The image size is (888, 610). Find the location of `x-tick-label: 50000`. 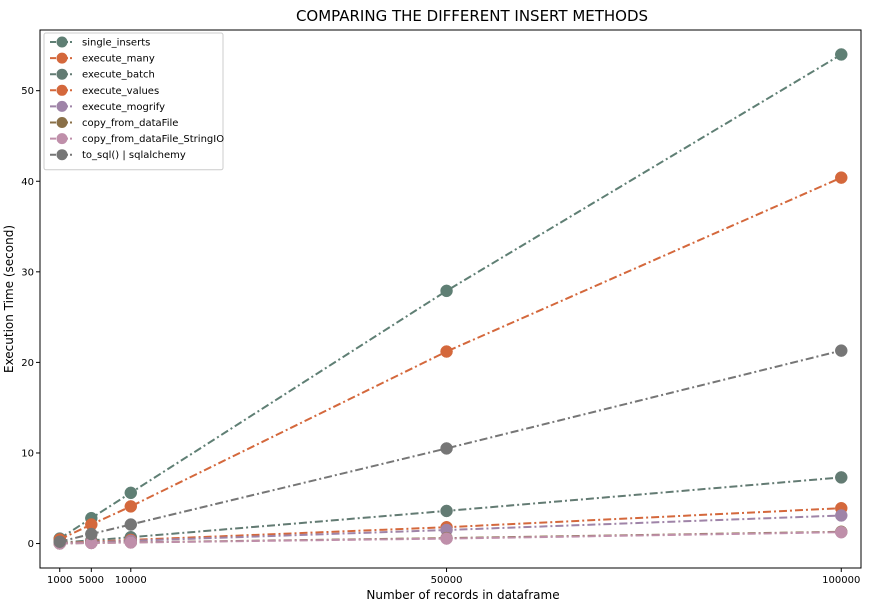

x-tick-label: 50000 is located at coordinates (447, 580).